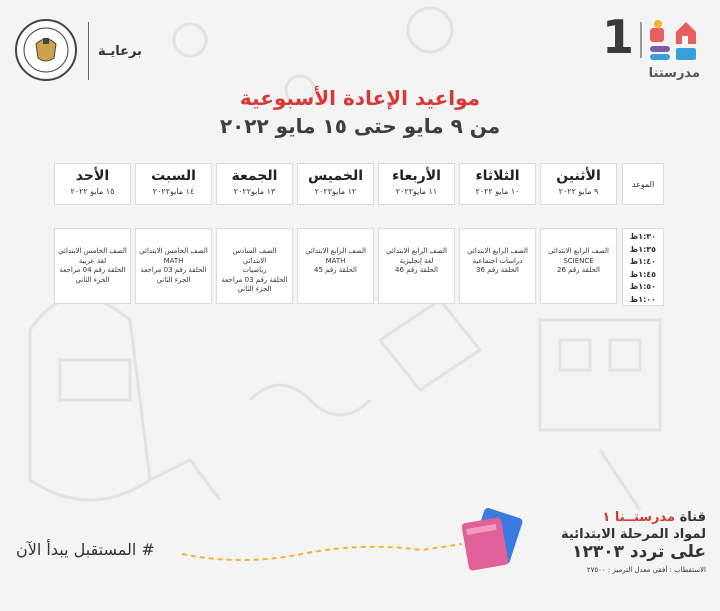  I want to click on day-date: ١٠ مايو ٢٠٢٢, so click(497, 191).